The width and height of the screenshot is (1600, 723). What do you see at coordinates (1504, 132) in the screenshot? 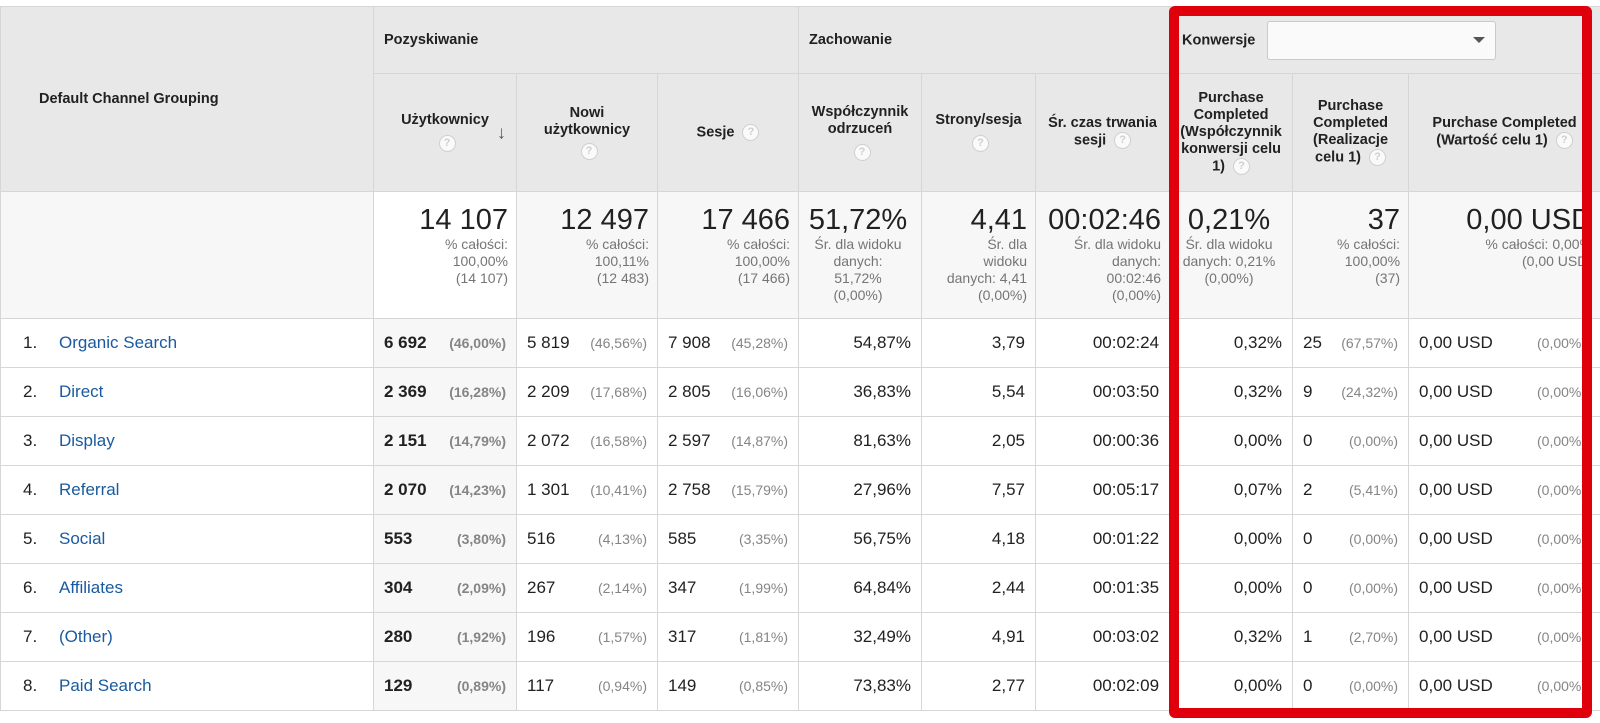
I see `column-header-value: Purchase Completed (Wartość celu 1) ?` at bounding box center [1504, 132].